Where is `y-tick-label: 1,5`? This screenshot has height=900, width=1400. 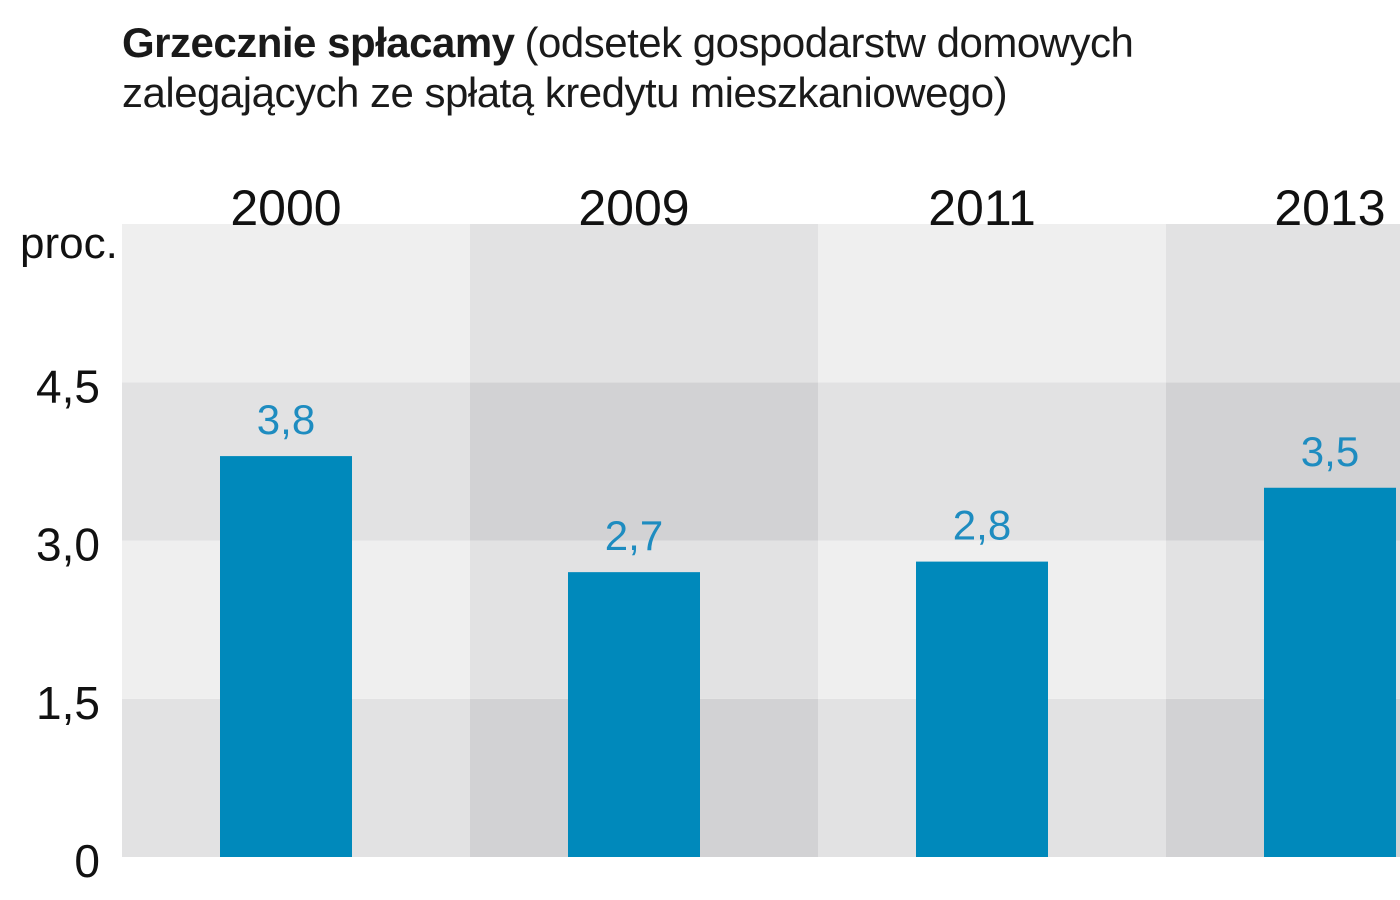
y-tick-label: 1,5 is located at coordinates (68, 703).